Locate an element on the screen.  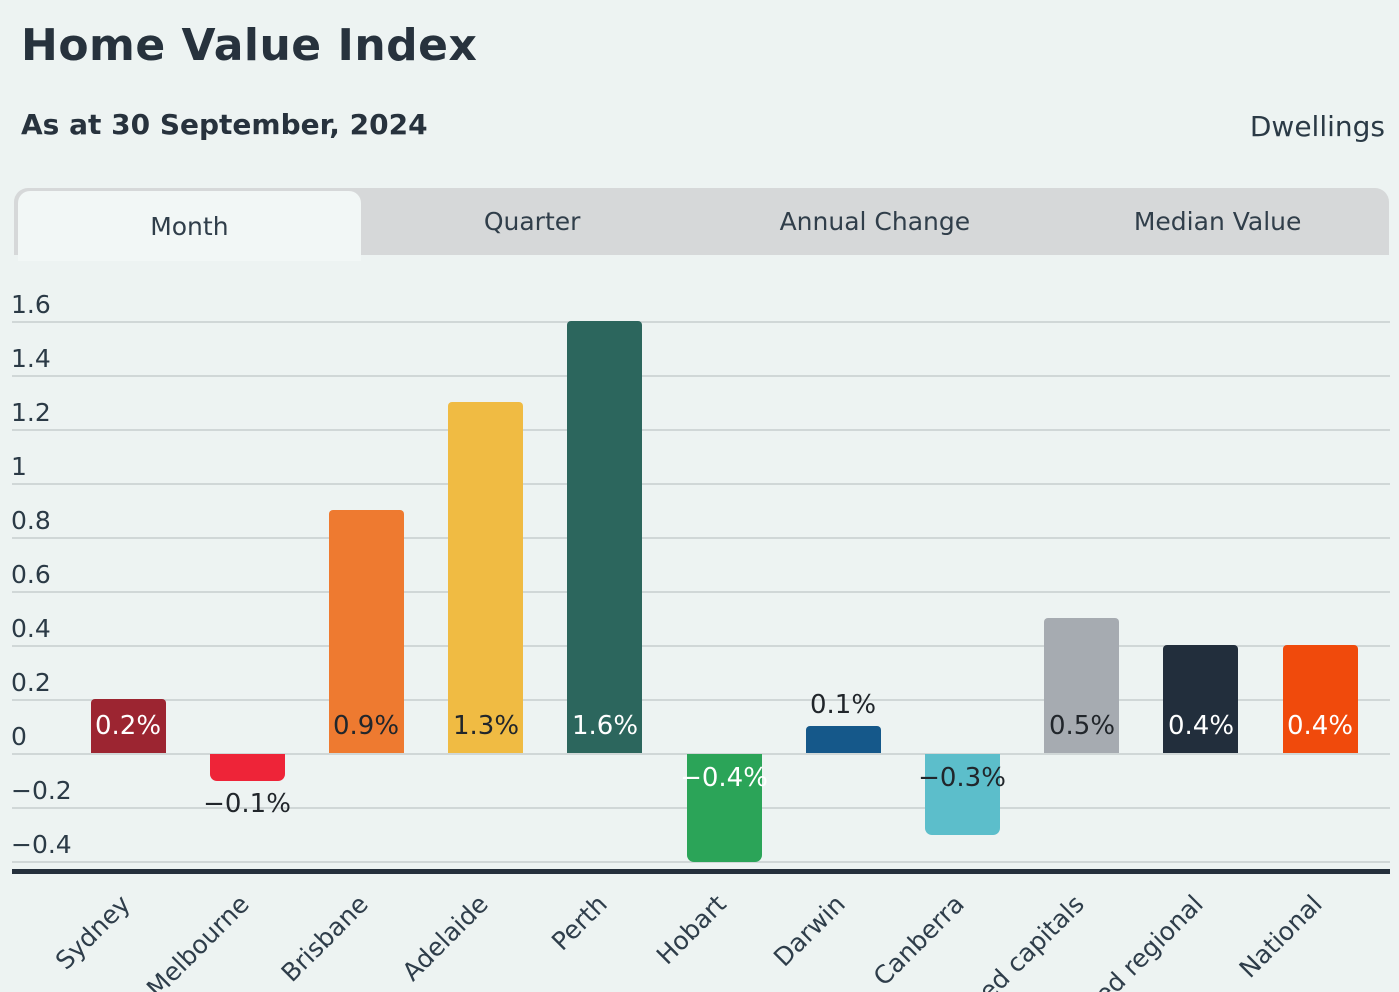
x-label-sydney: Sydney is located at coordinates (92, 932).